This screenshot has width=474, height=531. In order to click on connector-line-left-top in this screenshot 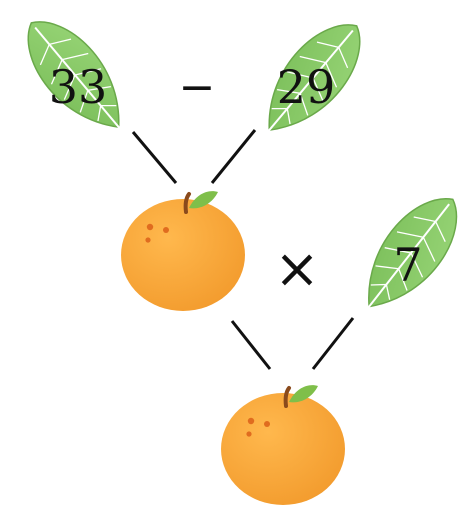, I will do `click(154, 157)`.